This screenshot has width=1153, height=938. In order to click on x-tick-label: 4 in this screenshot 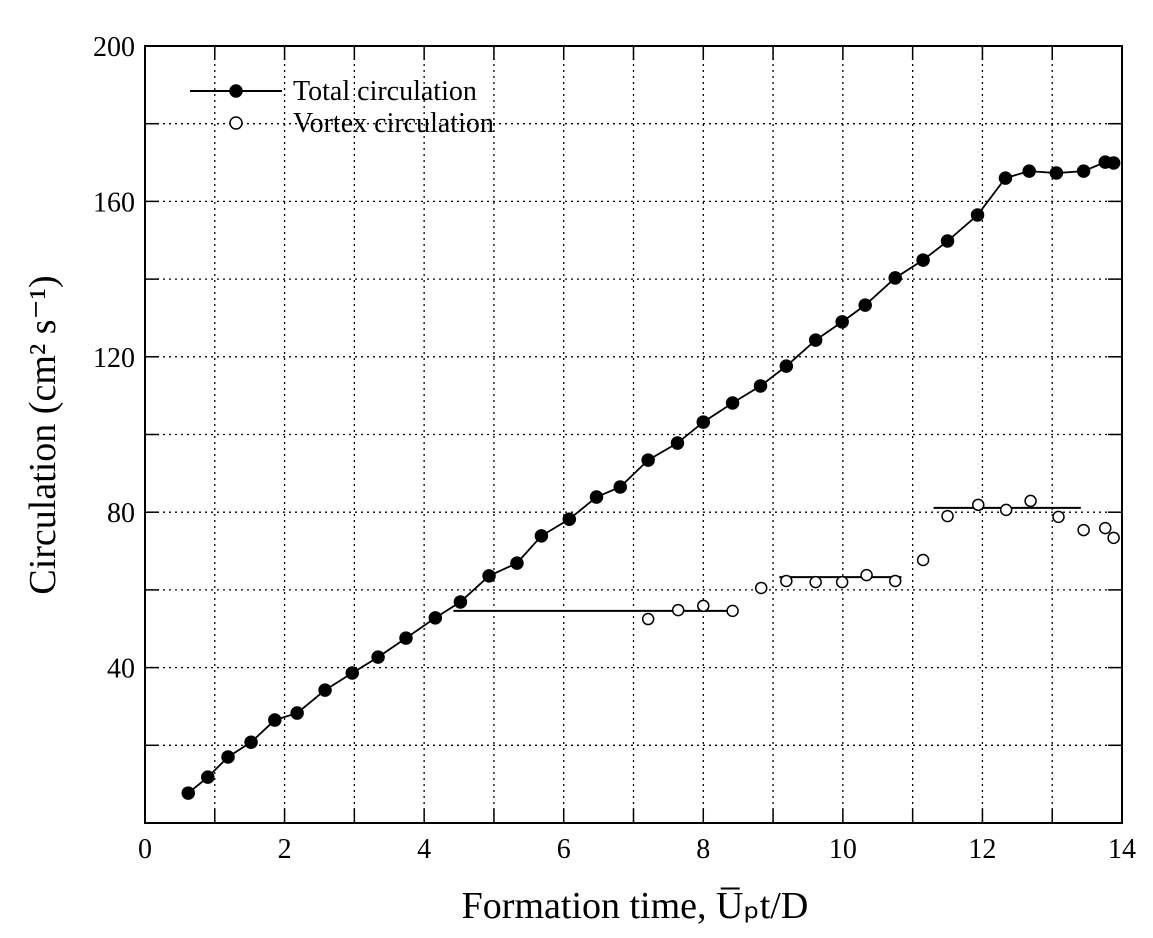, I will do `click(424, 849)`.